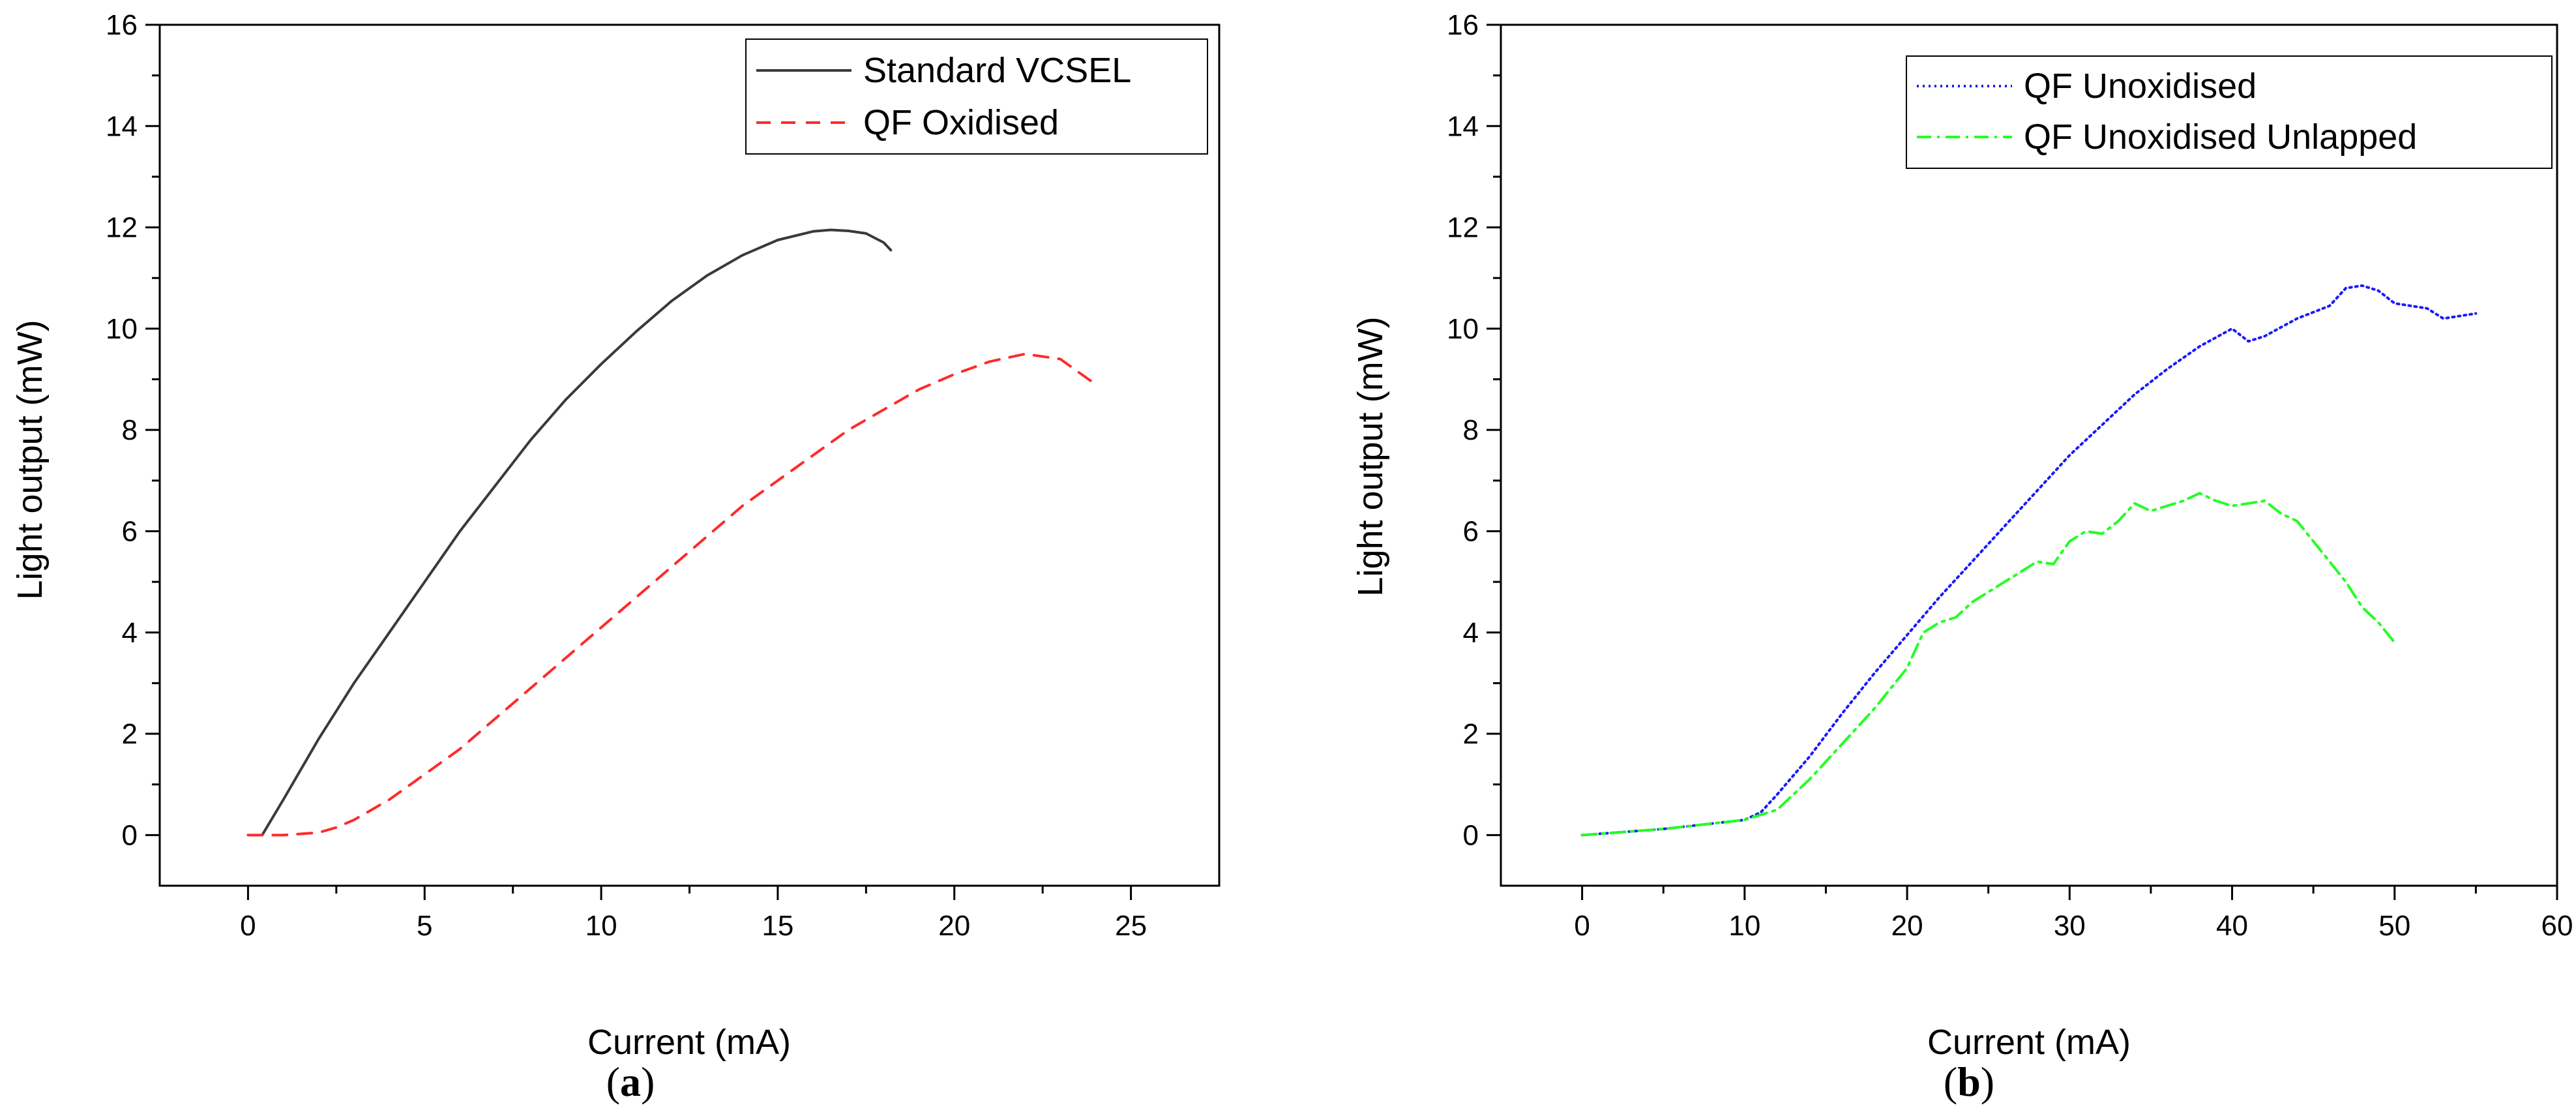  Describe the element at coordinates (577, 532) in the screenshot. I see `series-line-standard-vcsel` at that location.